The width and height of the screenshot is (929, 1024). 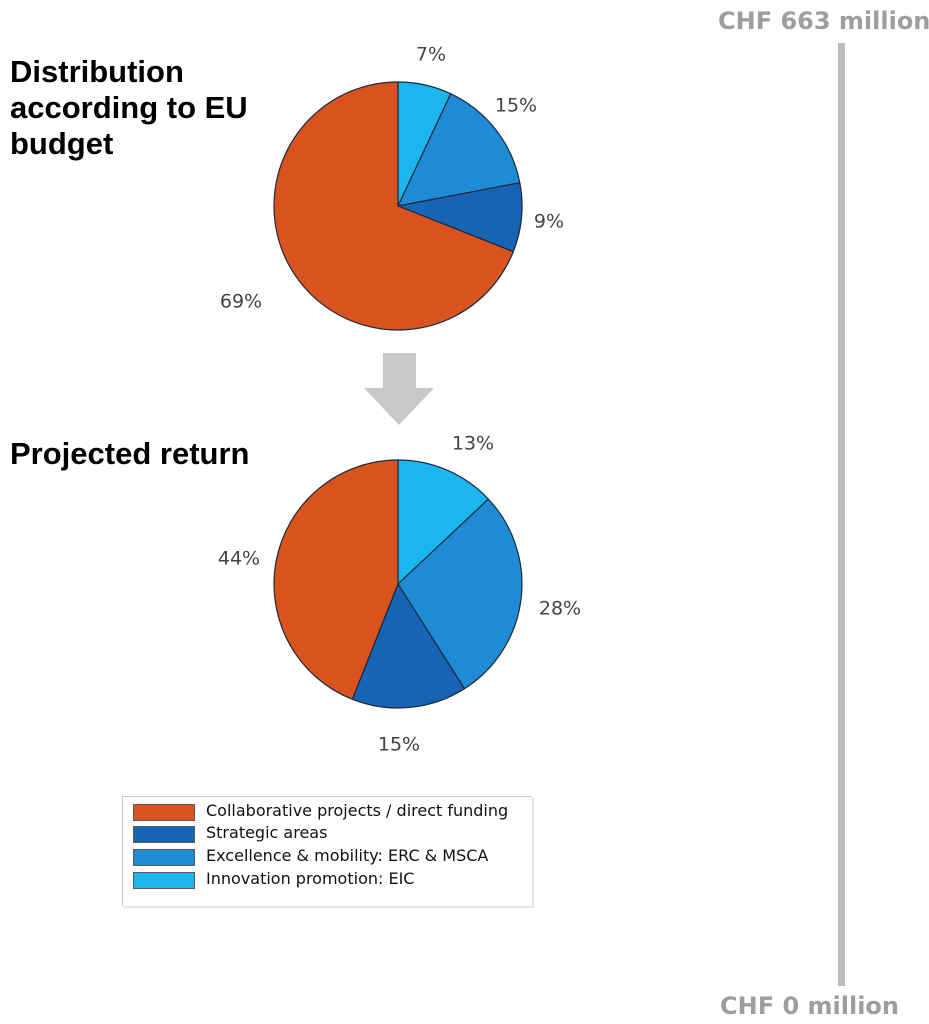 What do you see at coordinates (130, 453) in the screenshot?
I see `chart-title-return: Projected return` at bounding box center [130, 453].